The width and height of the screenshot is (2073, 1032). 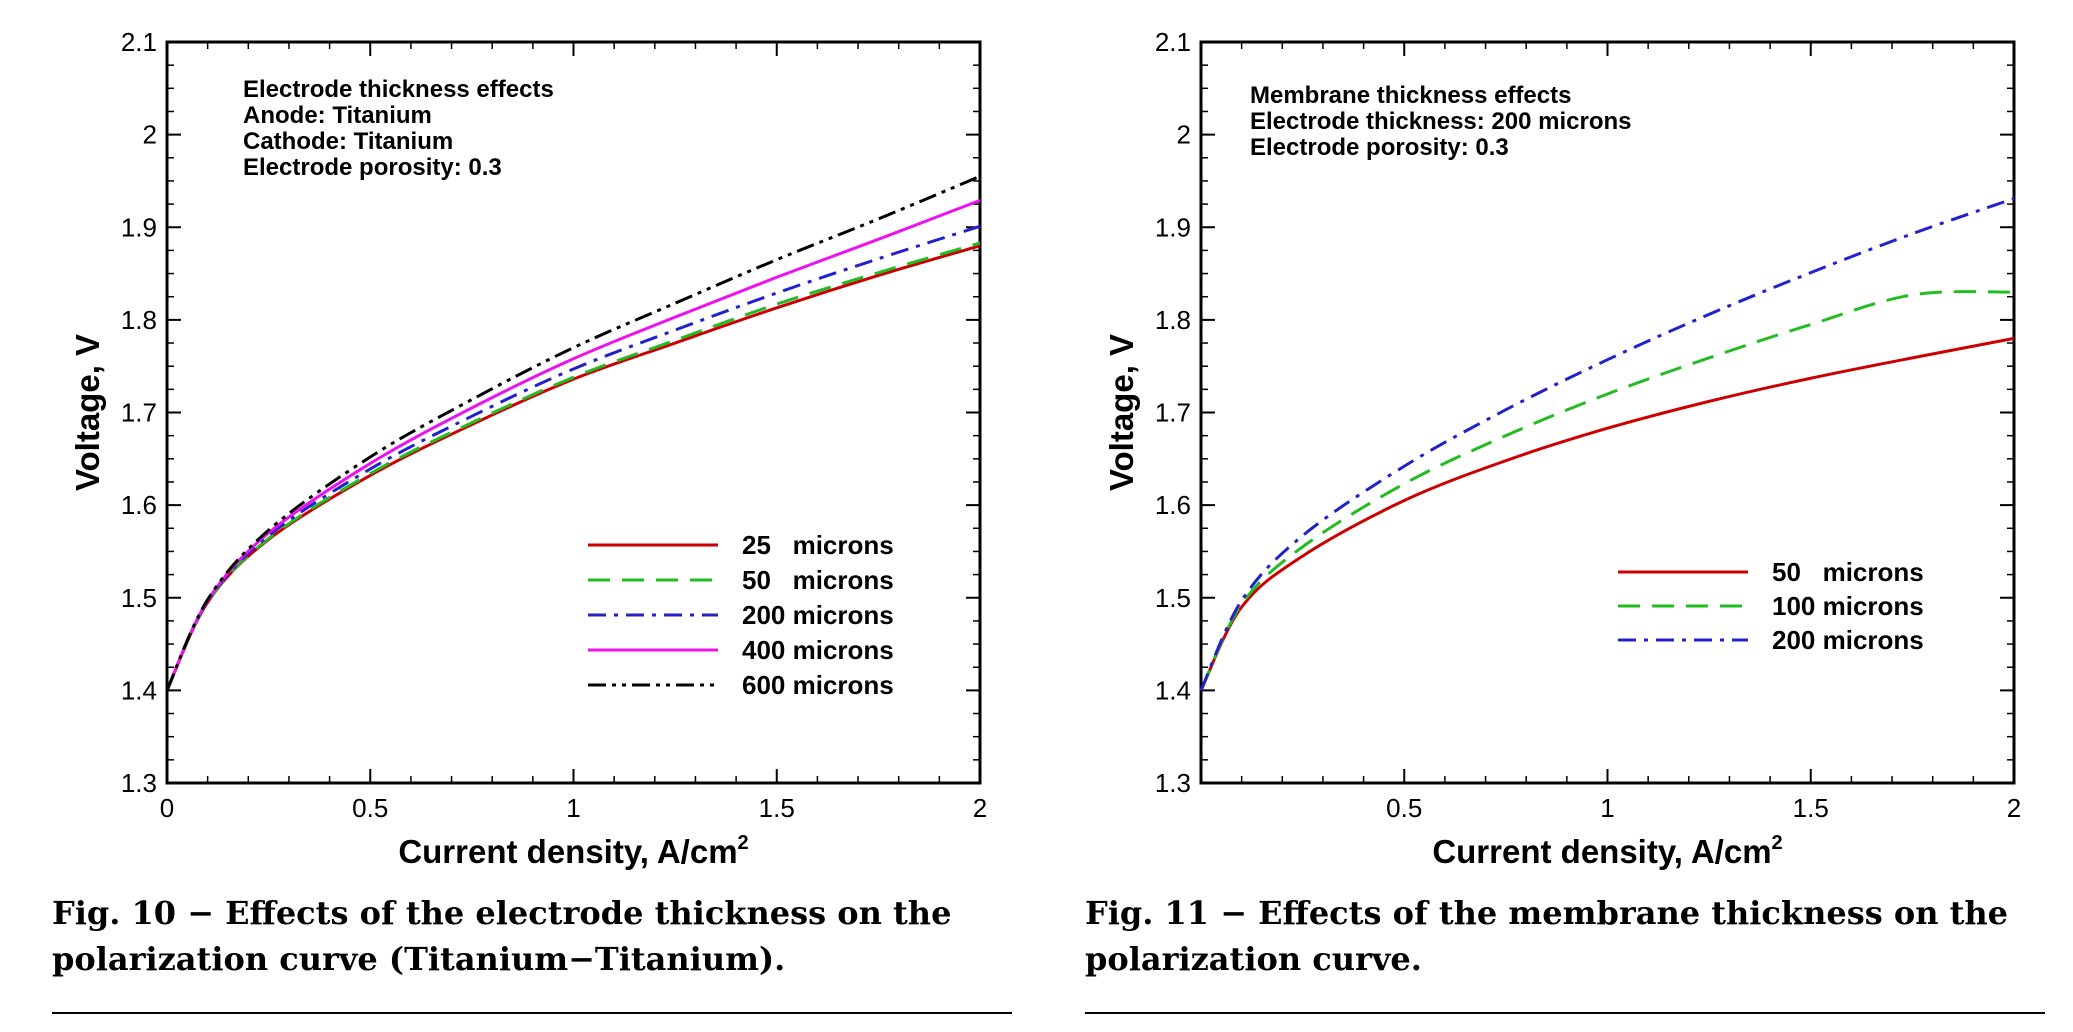 I want to click on caption-line: polarization curve., so click(x=1253, y=959).